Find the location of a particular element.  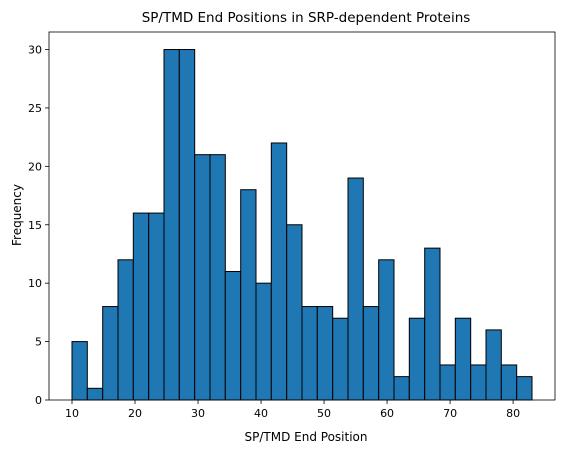

x-tick-label: 70 is located at coordinates (450, 413).